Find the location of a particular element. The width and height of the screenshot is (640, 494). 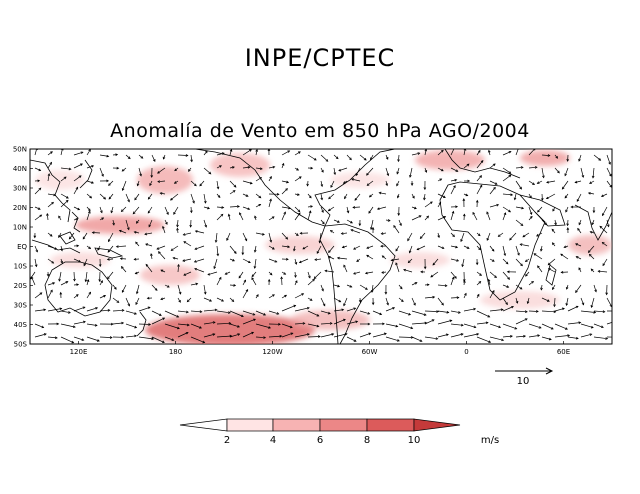

lon-label: 120E is located at coordinates (79, 352).